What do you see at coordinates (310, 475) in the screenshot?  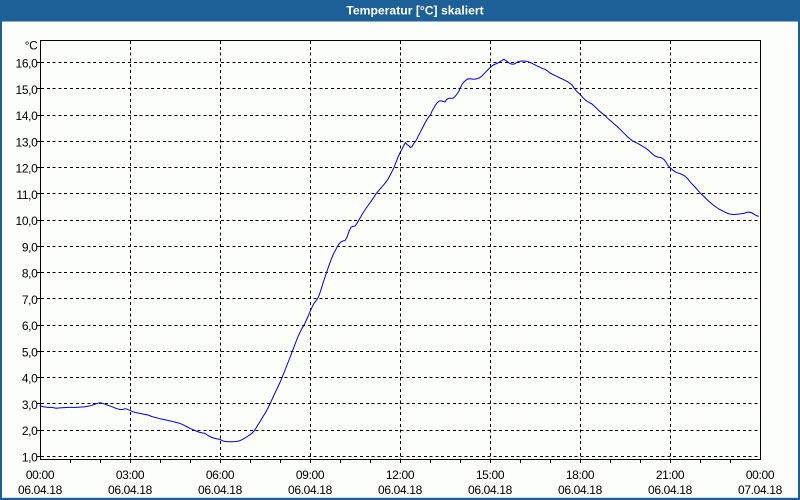 I see `svg-text: 09:00` at bounding box center [310, 475].